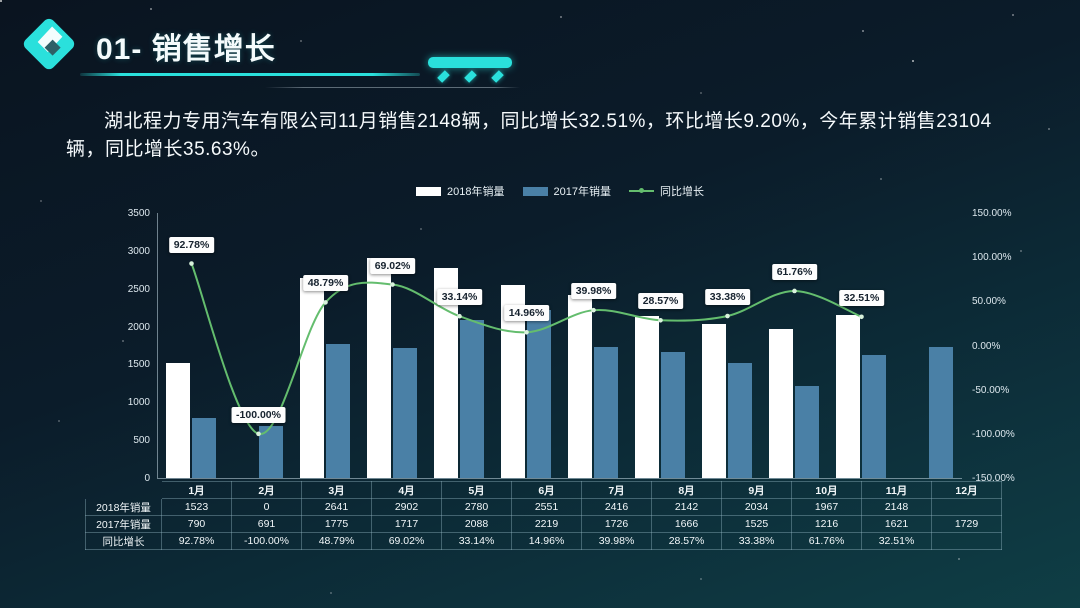  Describe the element at coordinates (546, 524) in the screenshot. I see `table-value-cell: 2219` at that location.